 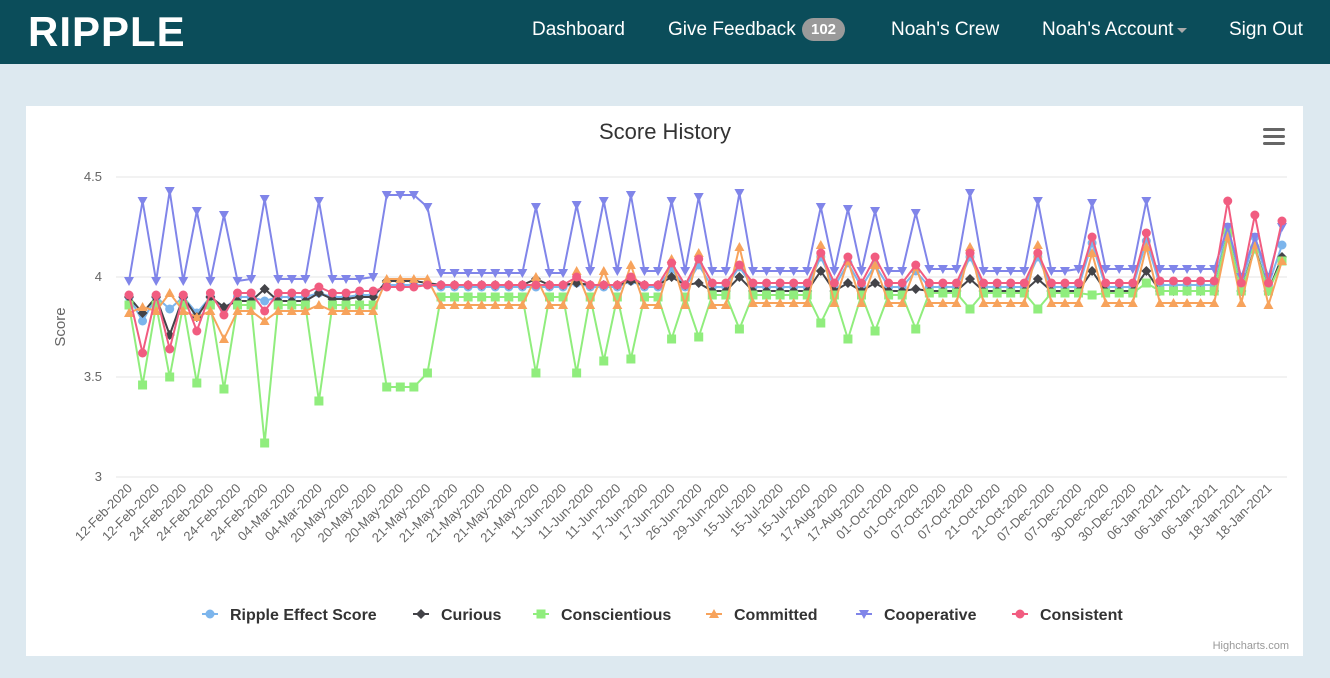 I want to click on nav-link: Dashboard, so click(x=578, y=29).